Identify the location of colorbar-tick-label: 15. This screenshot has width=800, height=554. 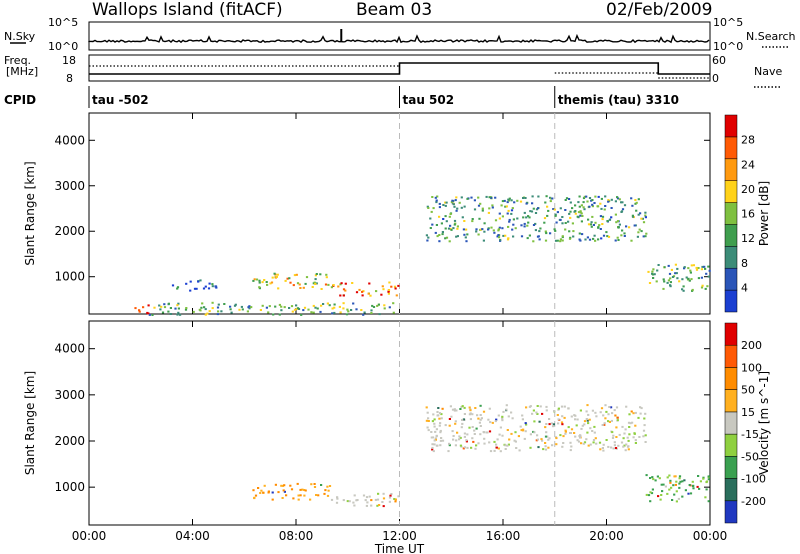
(748, 412).